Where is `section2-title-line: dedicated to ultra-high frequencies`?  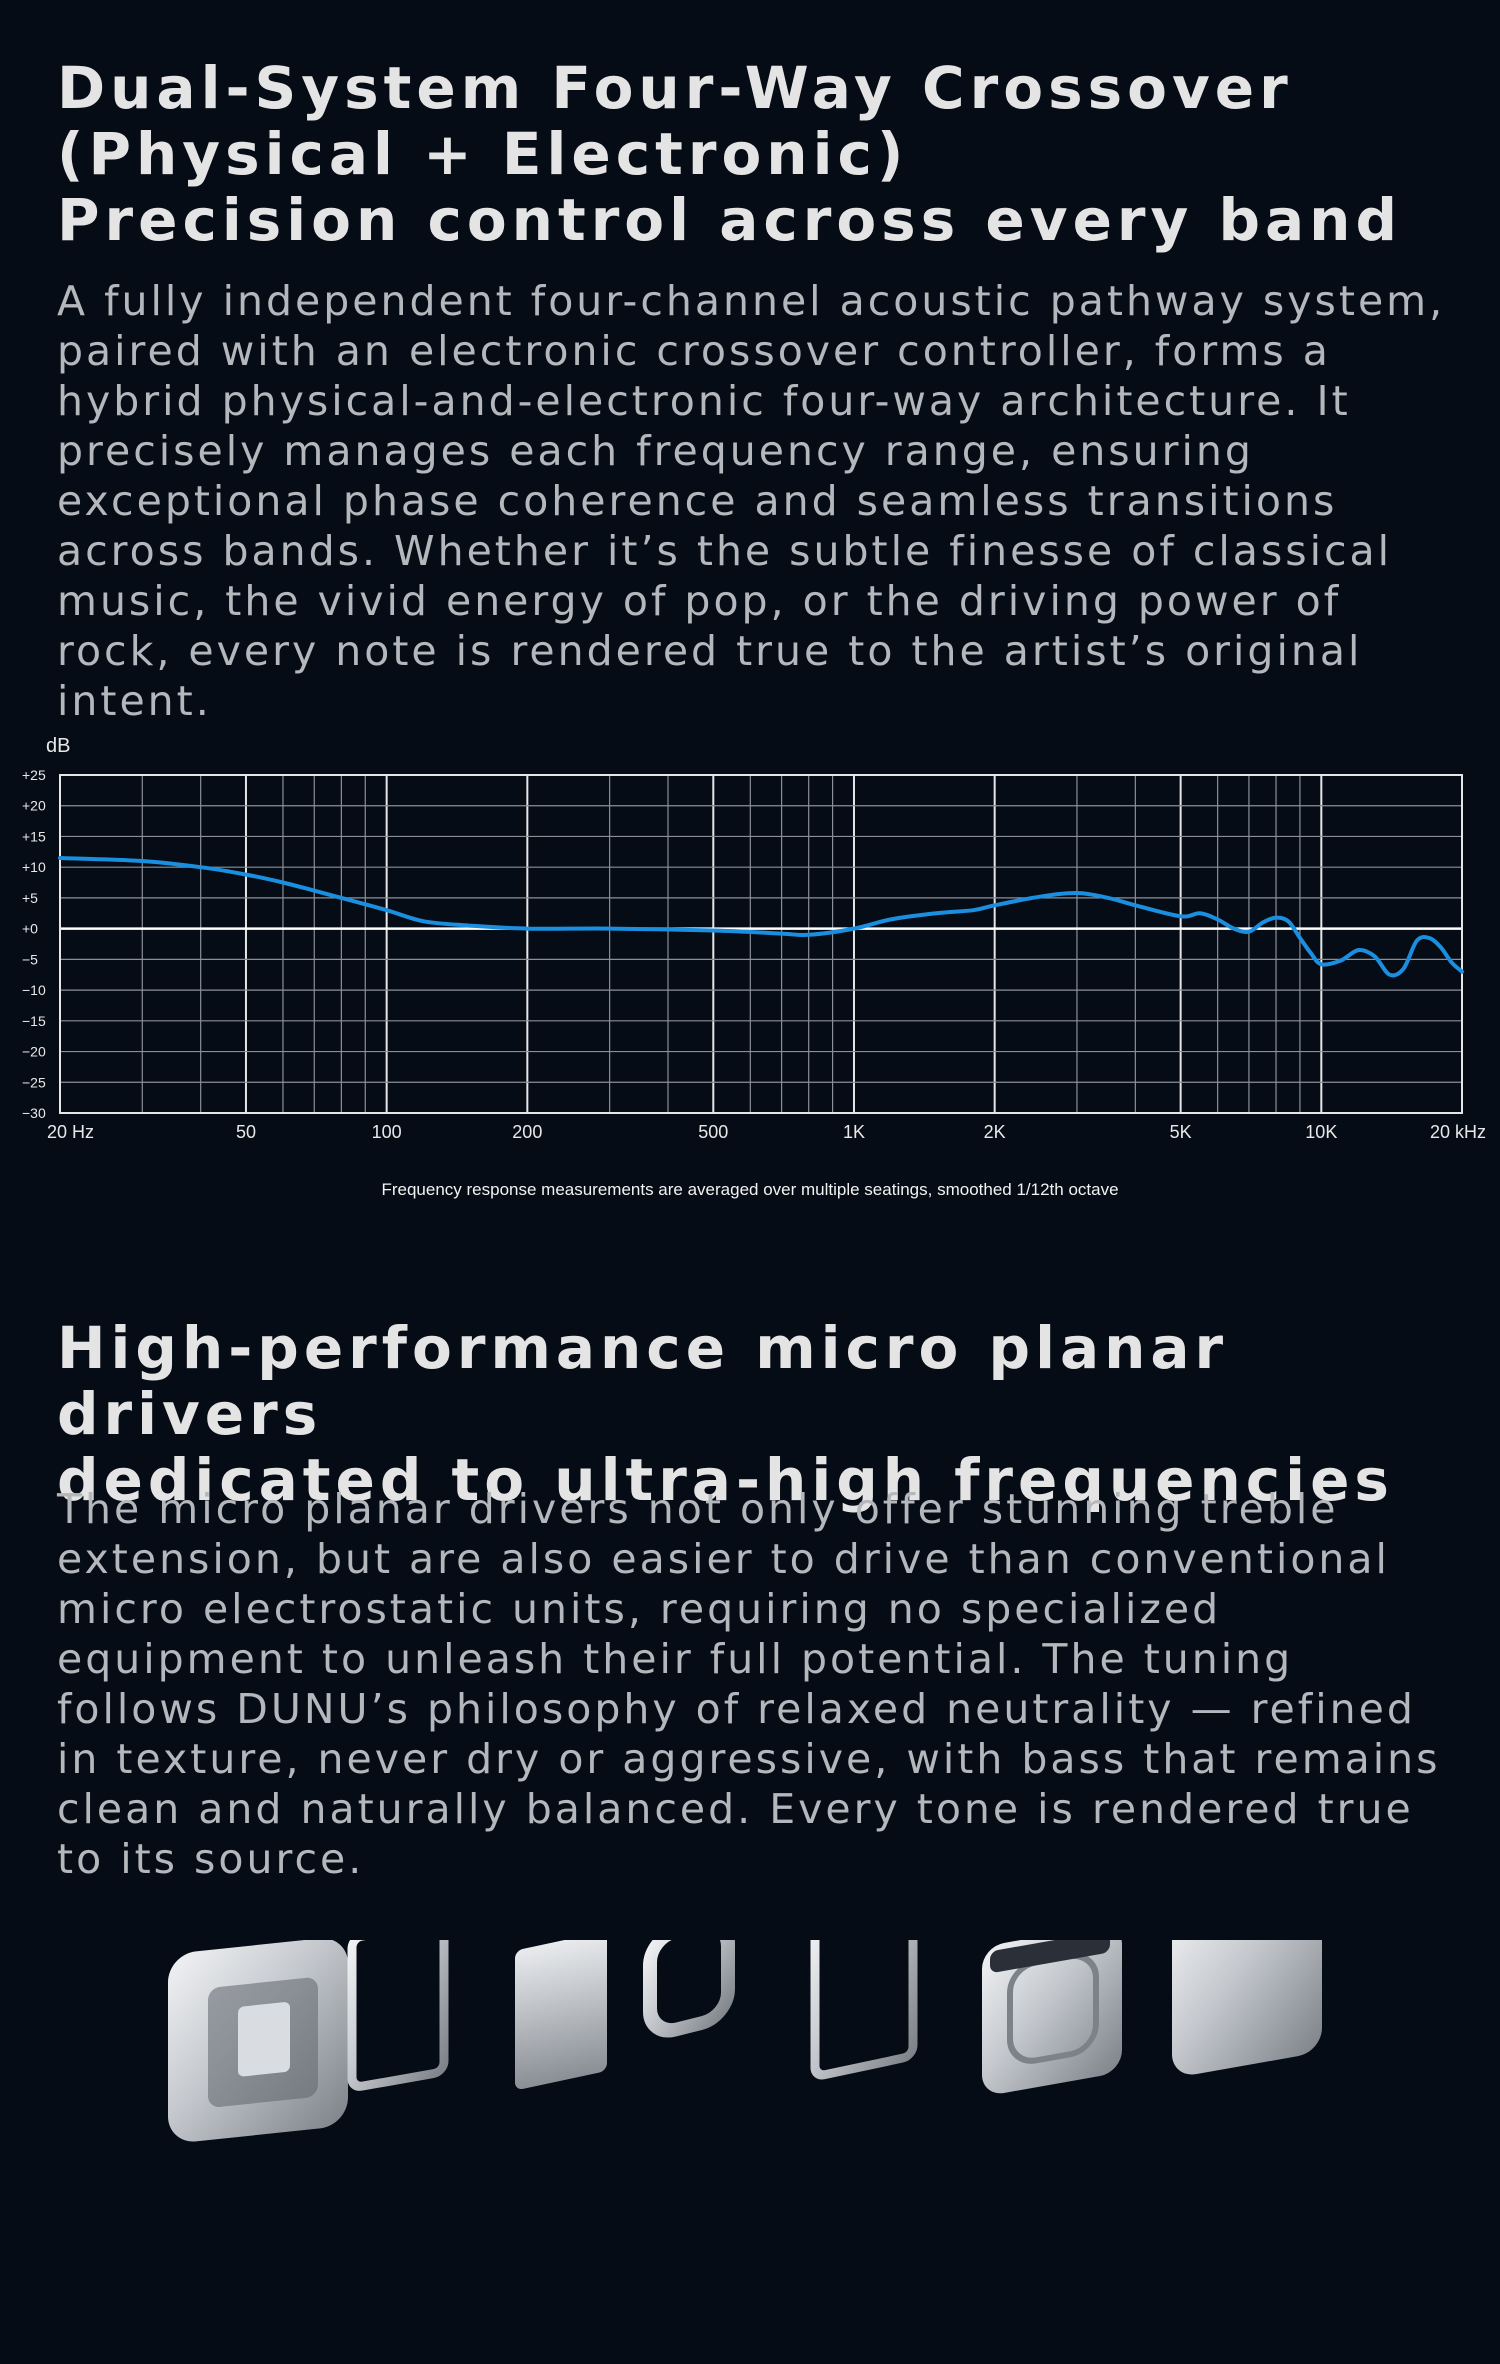
section2-title-line: dedicated to ultra-high frequencies is located at coordinates (725, 1480).